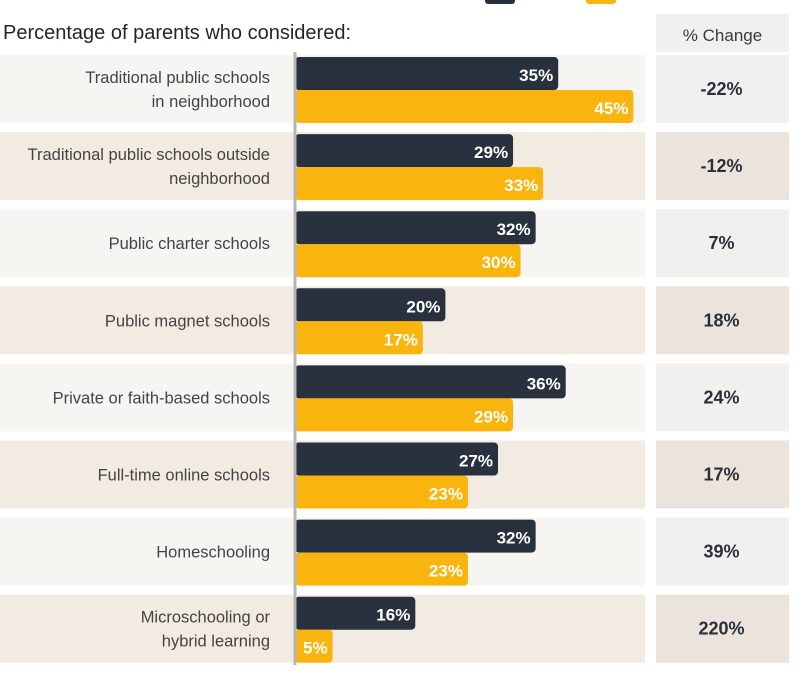 Image resolution: width=804 pixels, height=675 pixels. I want to click on bar-value-label: 33%, so click(521, 185).